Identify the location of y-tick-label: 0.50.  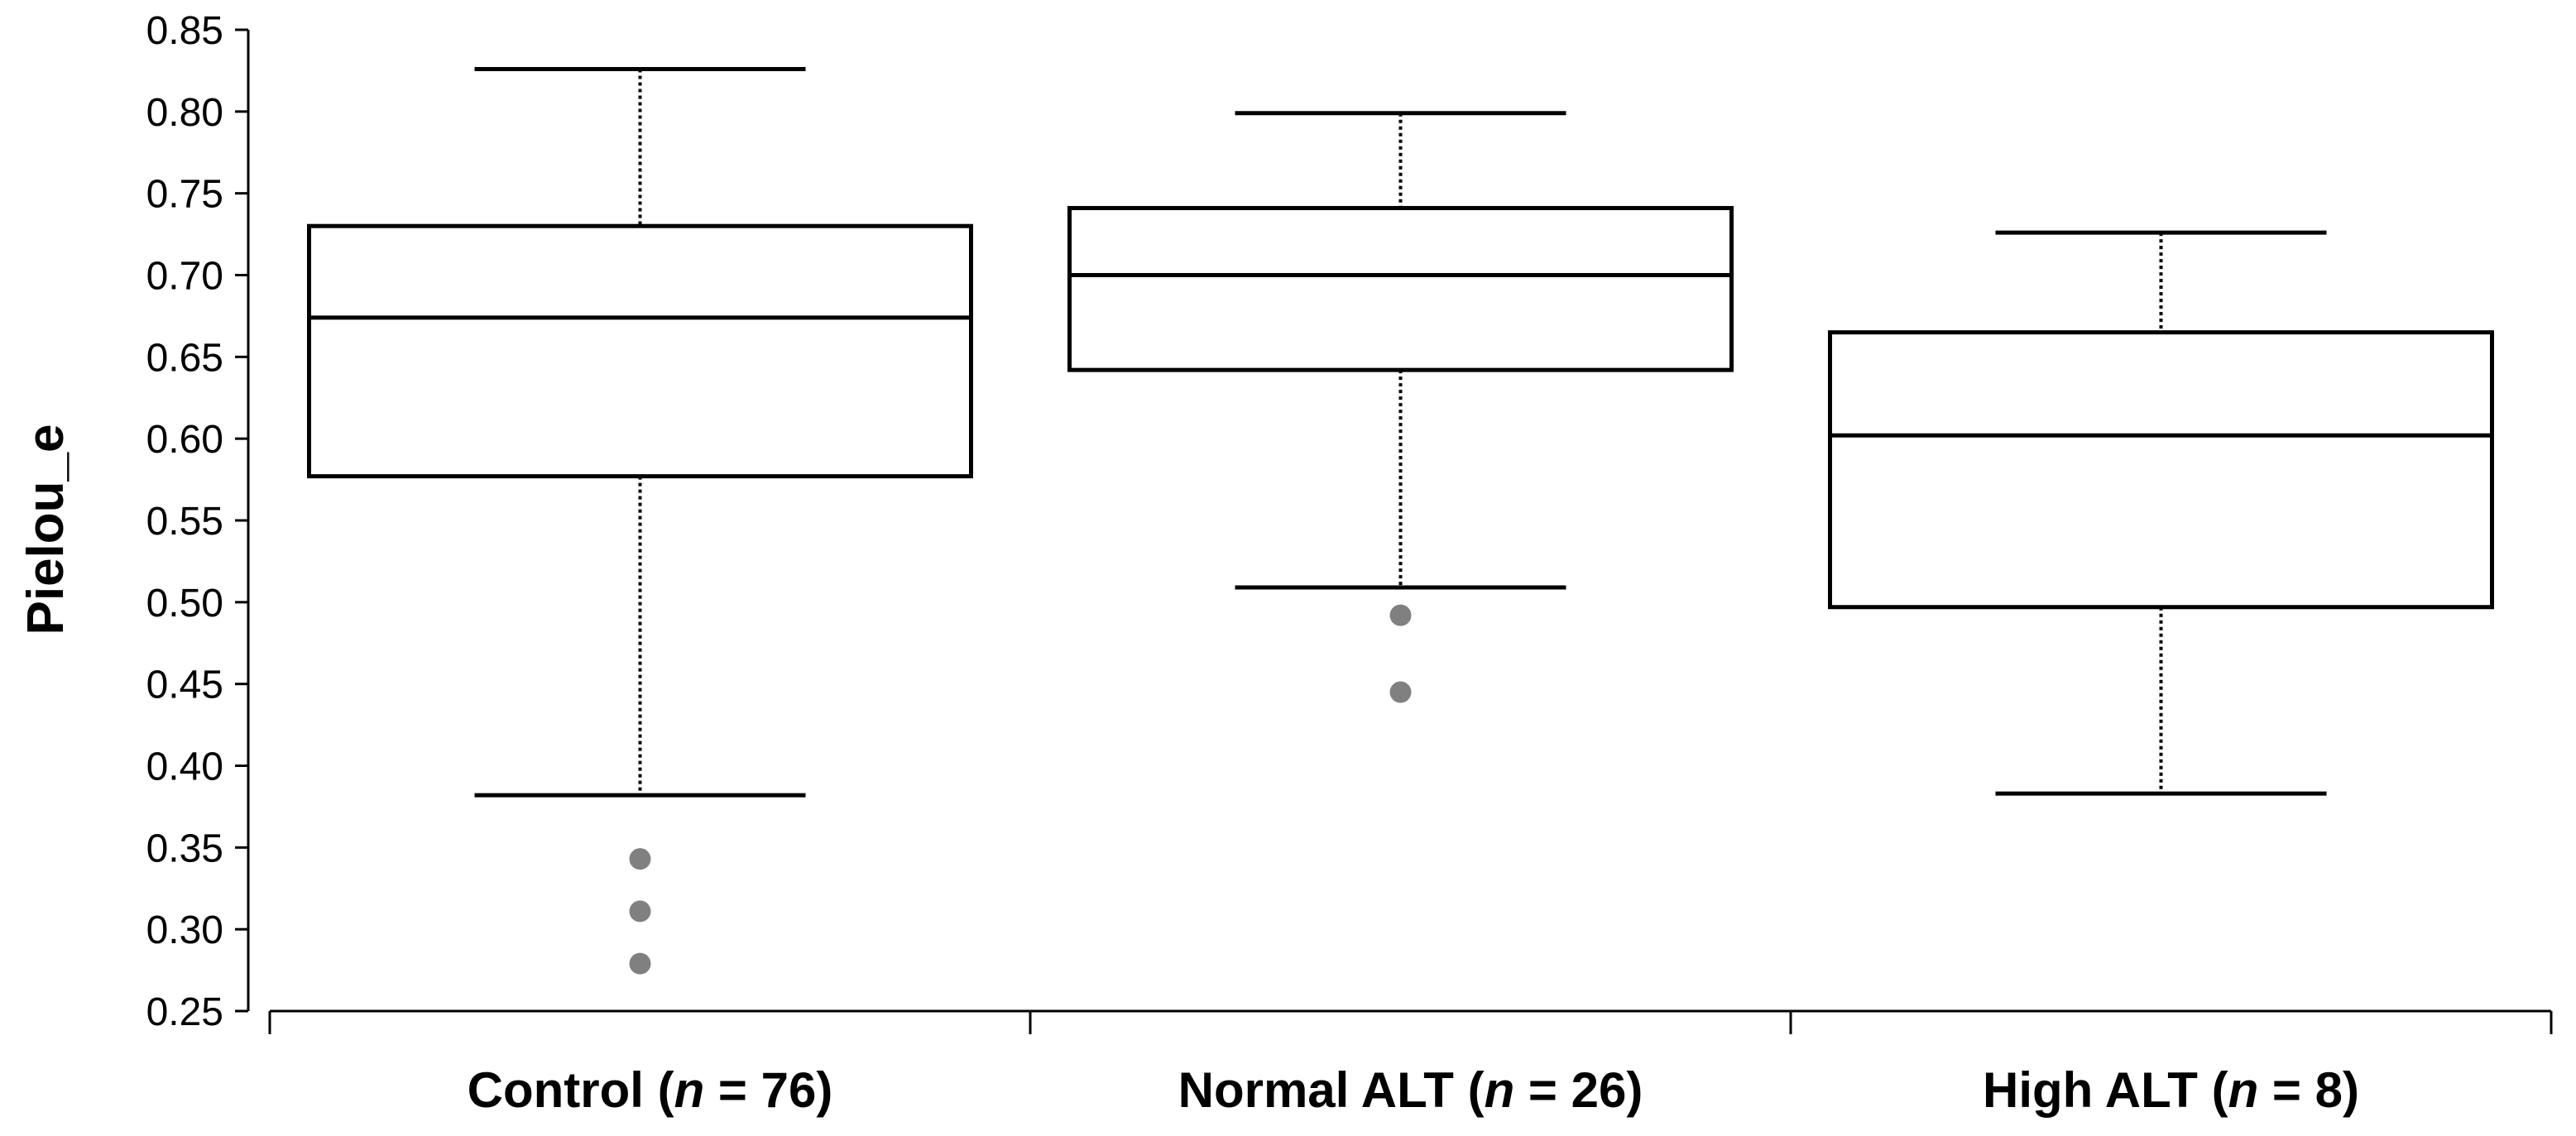
(184, 604).